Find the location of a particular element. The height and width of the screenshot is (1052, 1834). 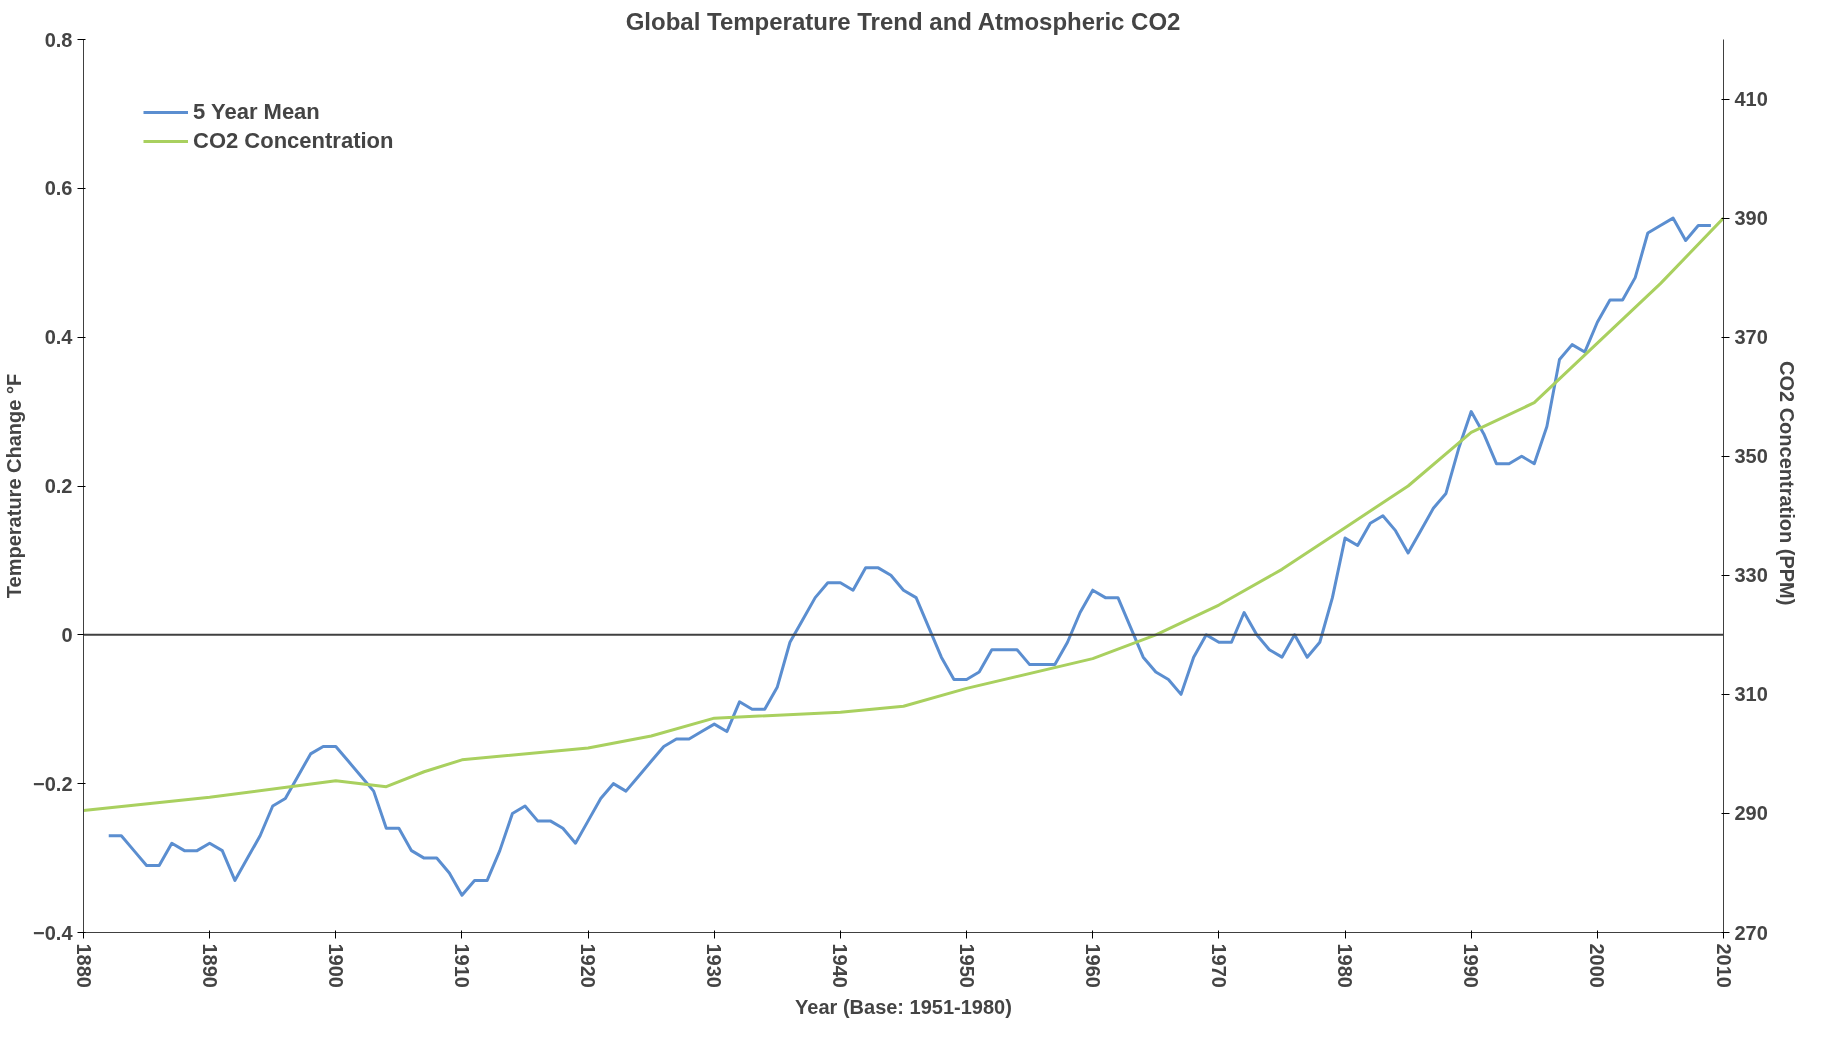

y-tick-label: 0.6 is located at coordinates (58, 188).